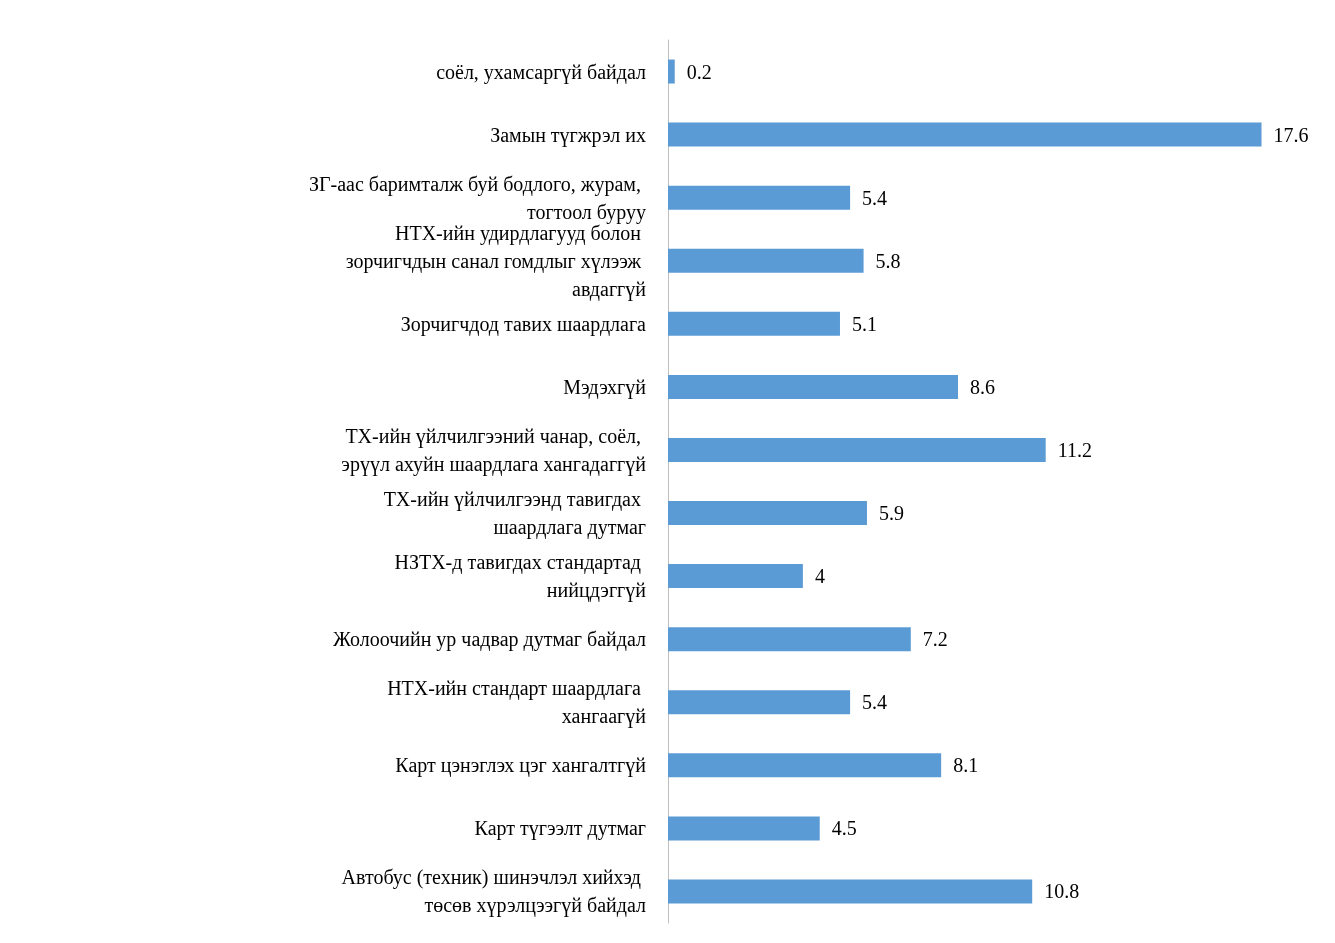  I want to click on y-tick-label: Карт цэнэглэх цэг хангалтгүй, so click(521, 766).